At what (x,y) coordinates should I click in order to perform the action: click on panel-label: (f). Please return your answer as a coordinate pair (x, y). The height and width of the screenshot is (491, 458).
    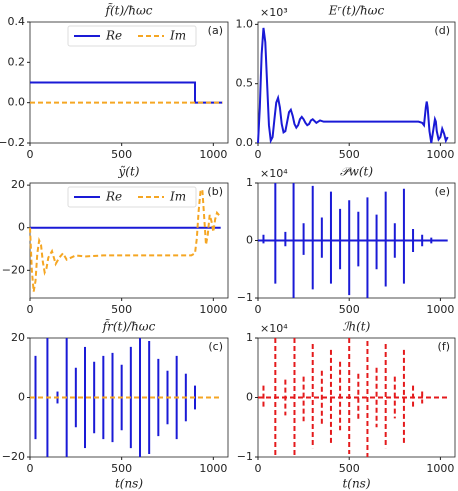
    Looking at the image, I should click on (444, 346).